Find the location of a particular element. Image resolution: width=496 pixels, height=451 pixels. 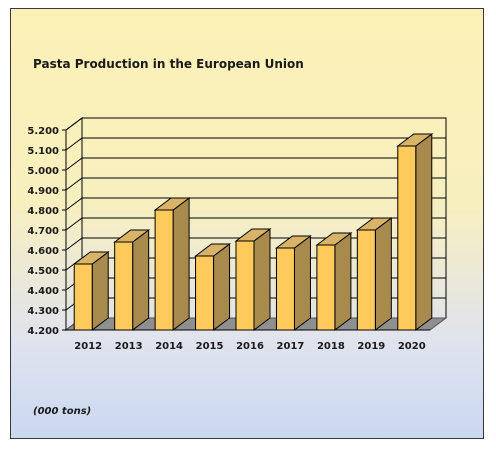

y-tick-label: 4.500 is located at coordinates (43, 271).